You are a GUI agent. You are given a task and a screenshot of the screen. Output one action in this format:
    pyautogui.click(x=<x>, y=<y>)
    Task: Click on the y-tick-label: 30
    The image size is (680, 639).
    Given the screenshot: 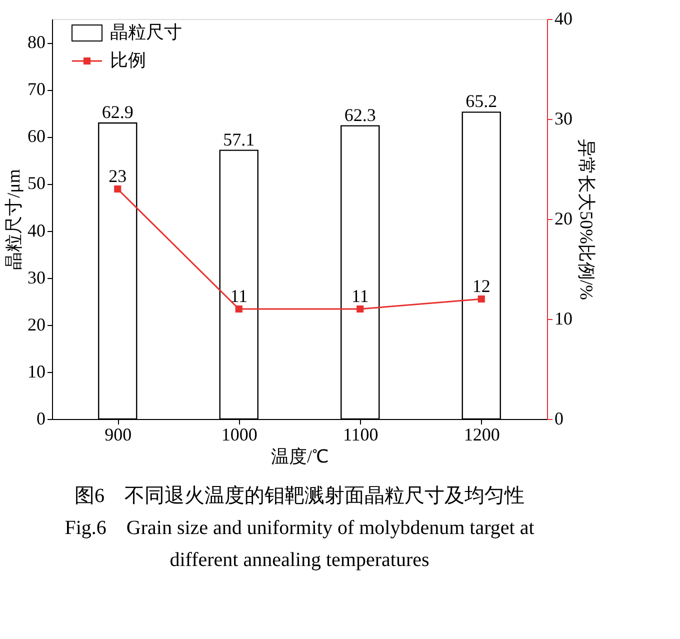 What is the action you would take?
    pyautogui.click(x=37, y=277)
    